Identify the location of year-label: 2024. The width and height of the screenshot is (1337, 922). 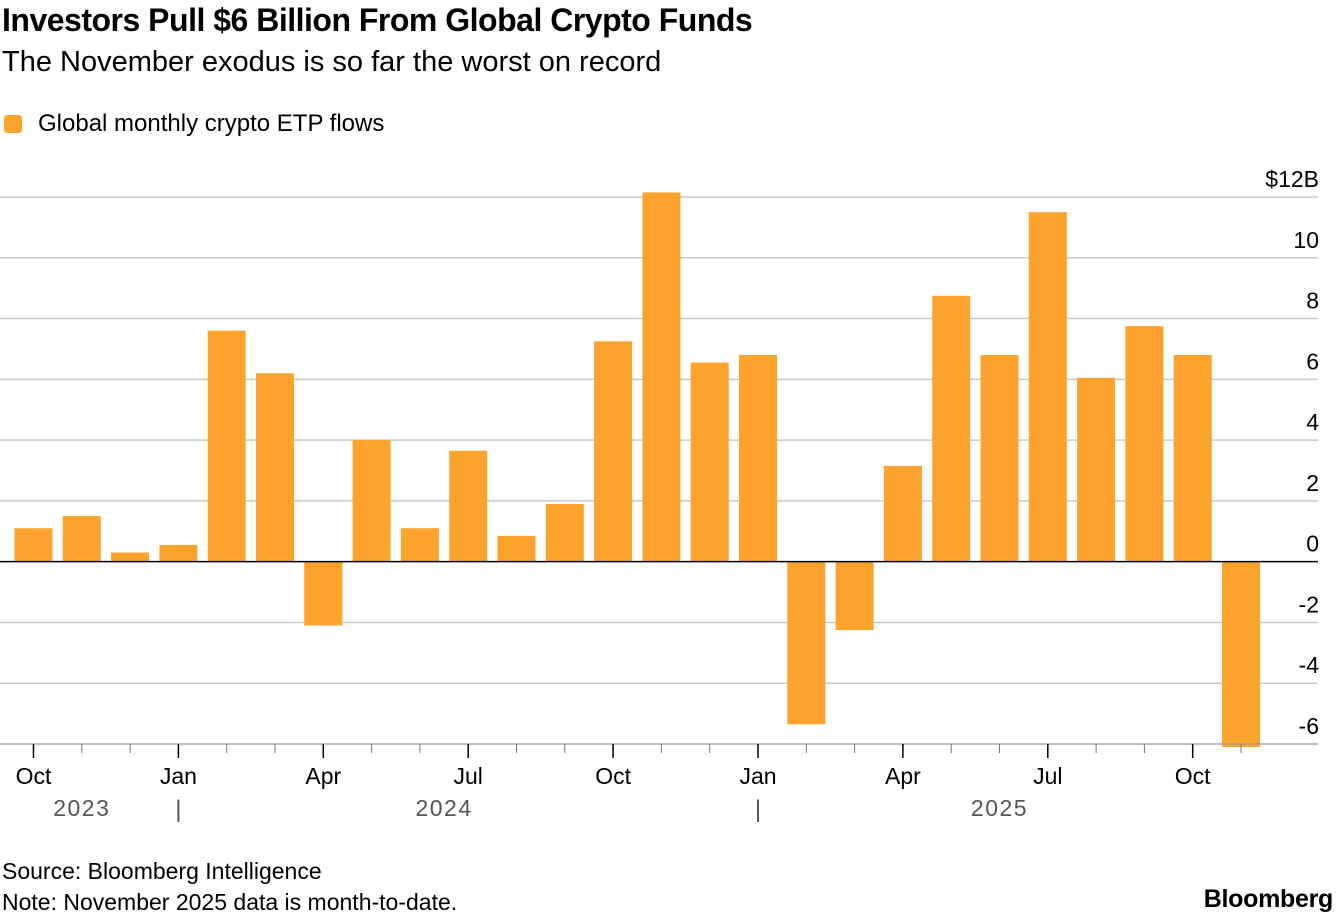
(443, 808).